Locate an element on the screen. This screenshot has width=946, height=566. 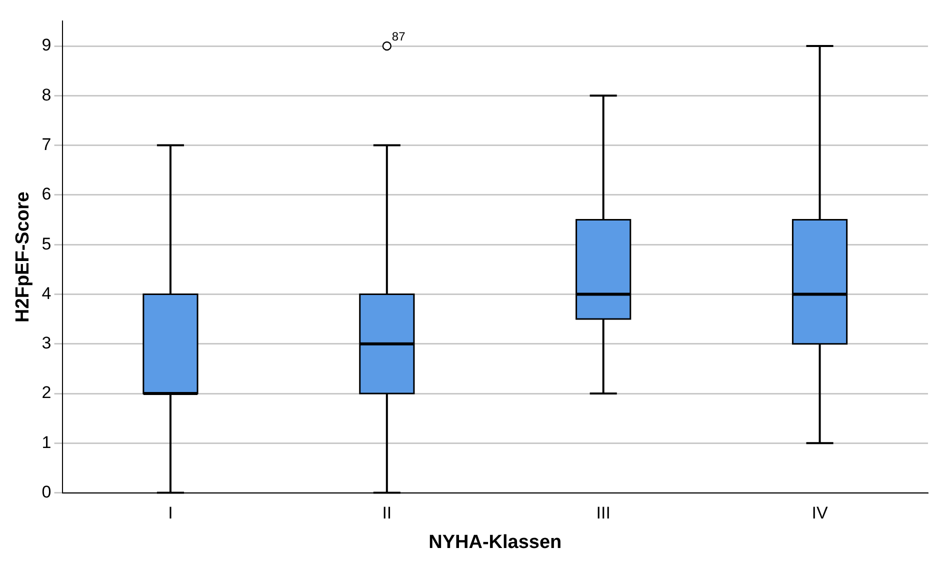
y-tick-label: 7 is located at coordinates (47, 144).